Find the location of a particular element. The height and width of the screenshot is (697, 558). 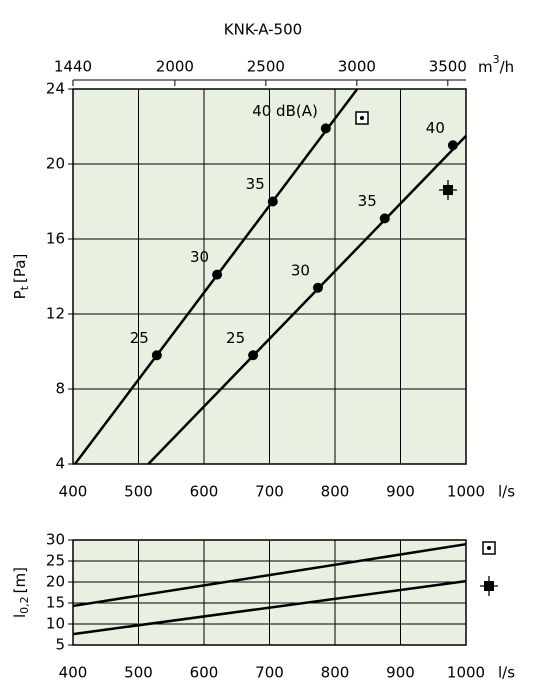

y-label-main: l is located at coordinates (20, 616).